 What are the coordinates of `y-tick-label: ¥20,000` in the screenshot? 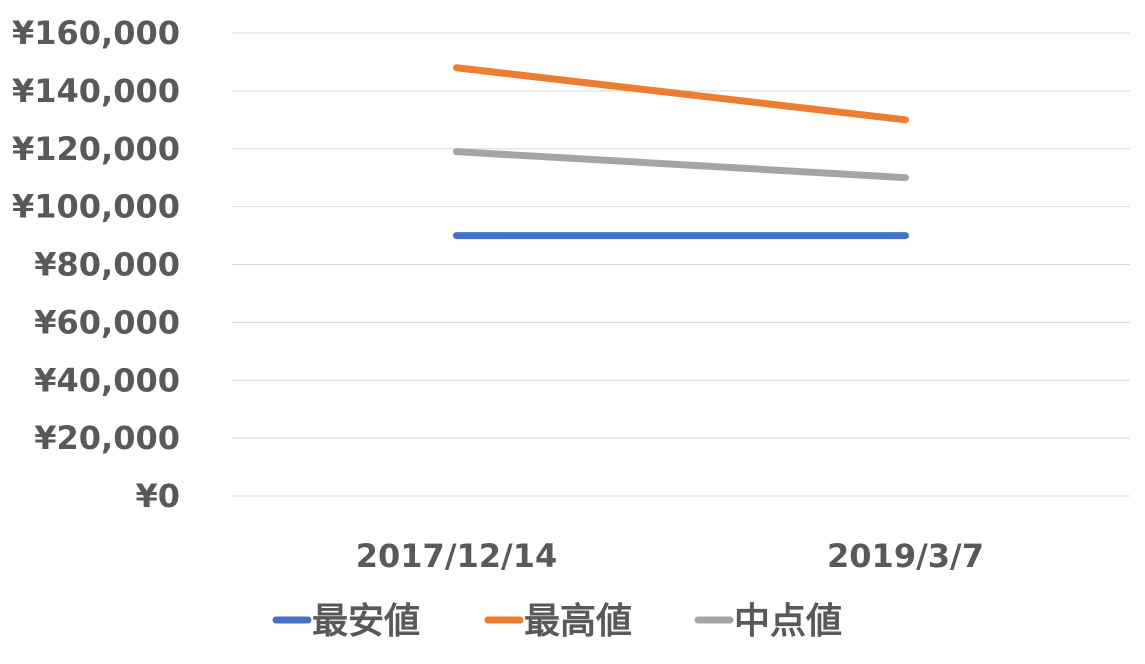 It's located at (107, 438).